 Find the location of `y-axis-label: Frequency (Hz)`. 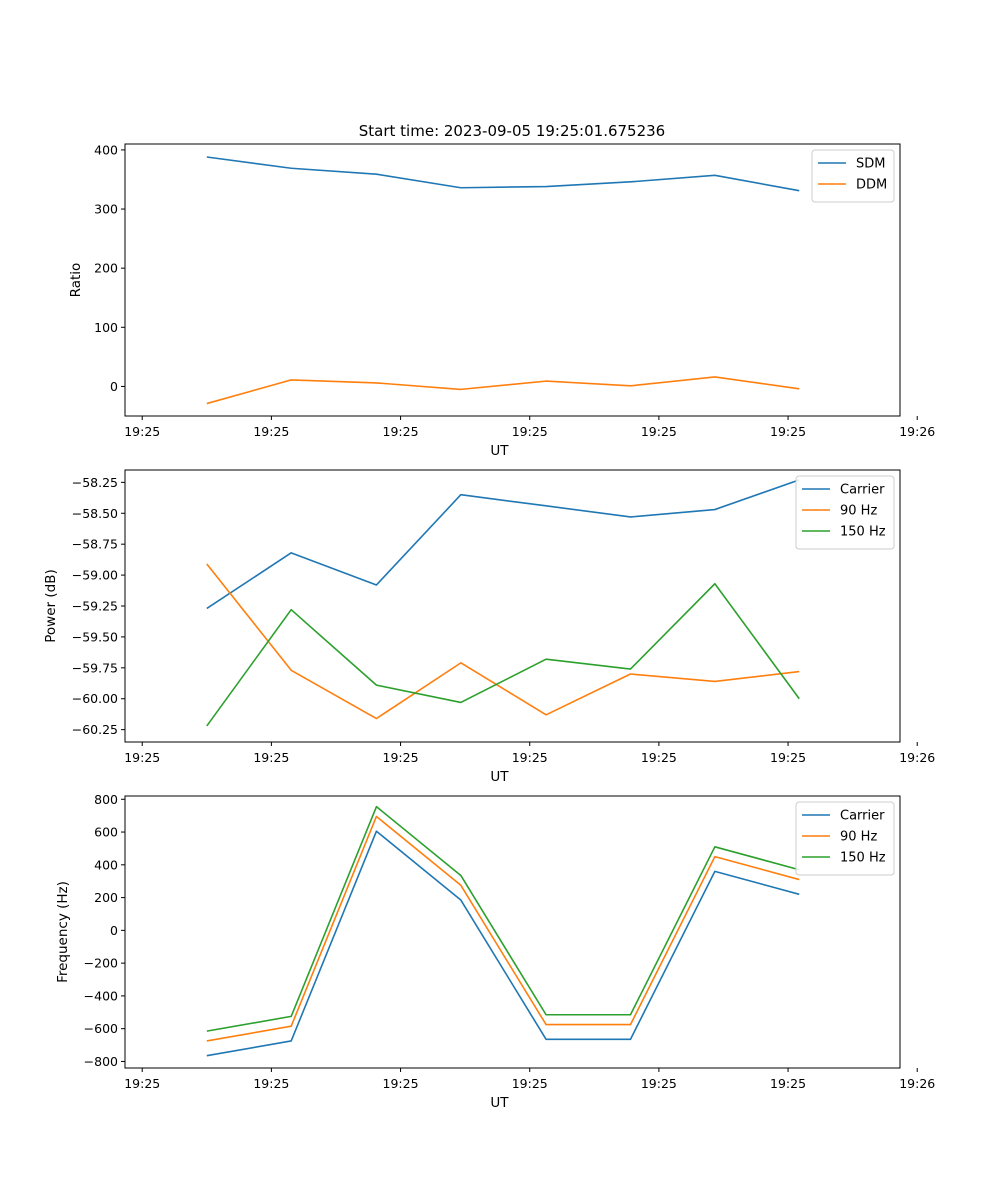

y-axis-label: Frequency (Hz) is located at coordinates (63, 932).